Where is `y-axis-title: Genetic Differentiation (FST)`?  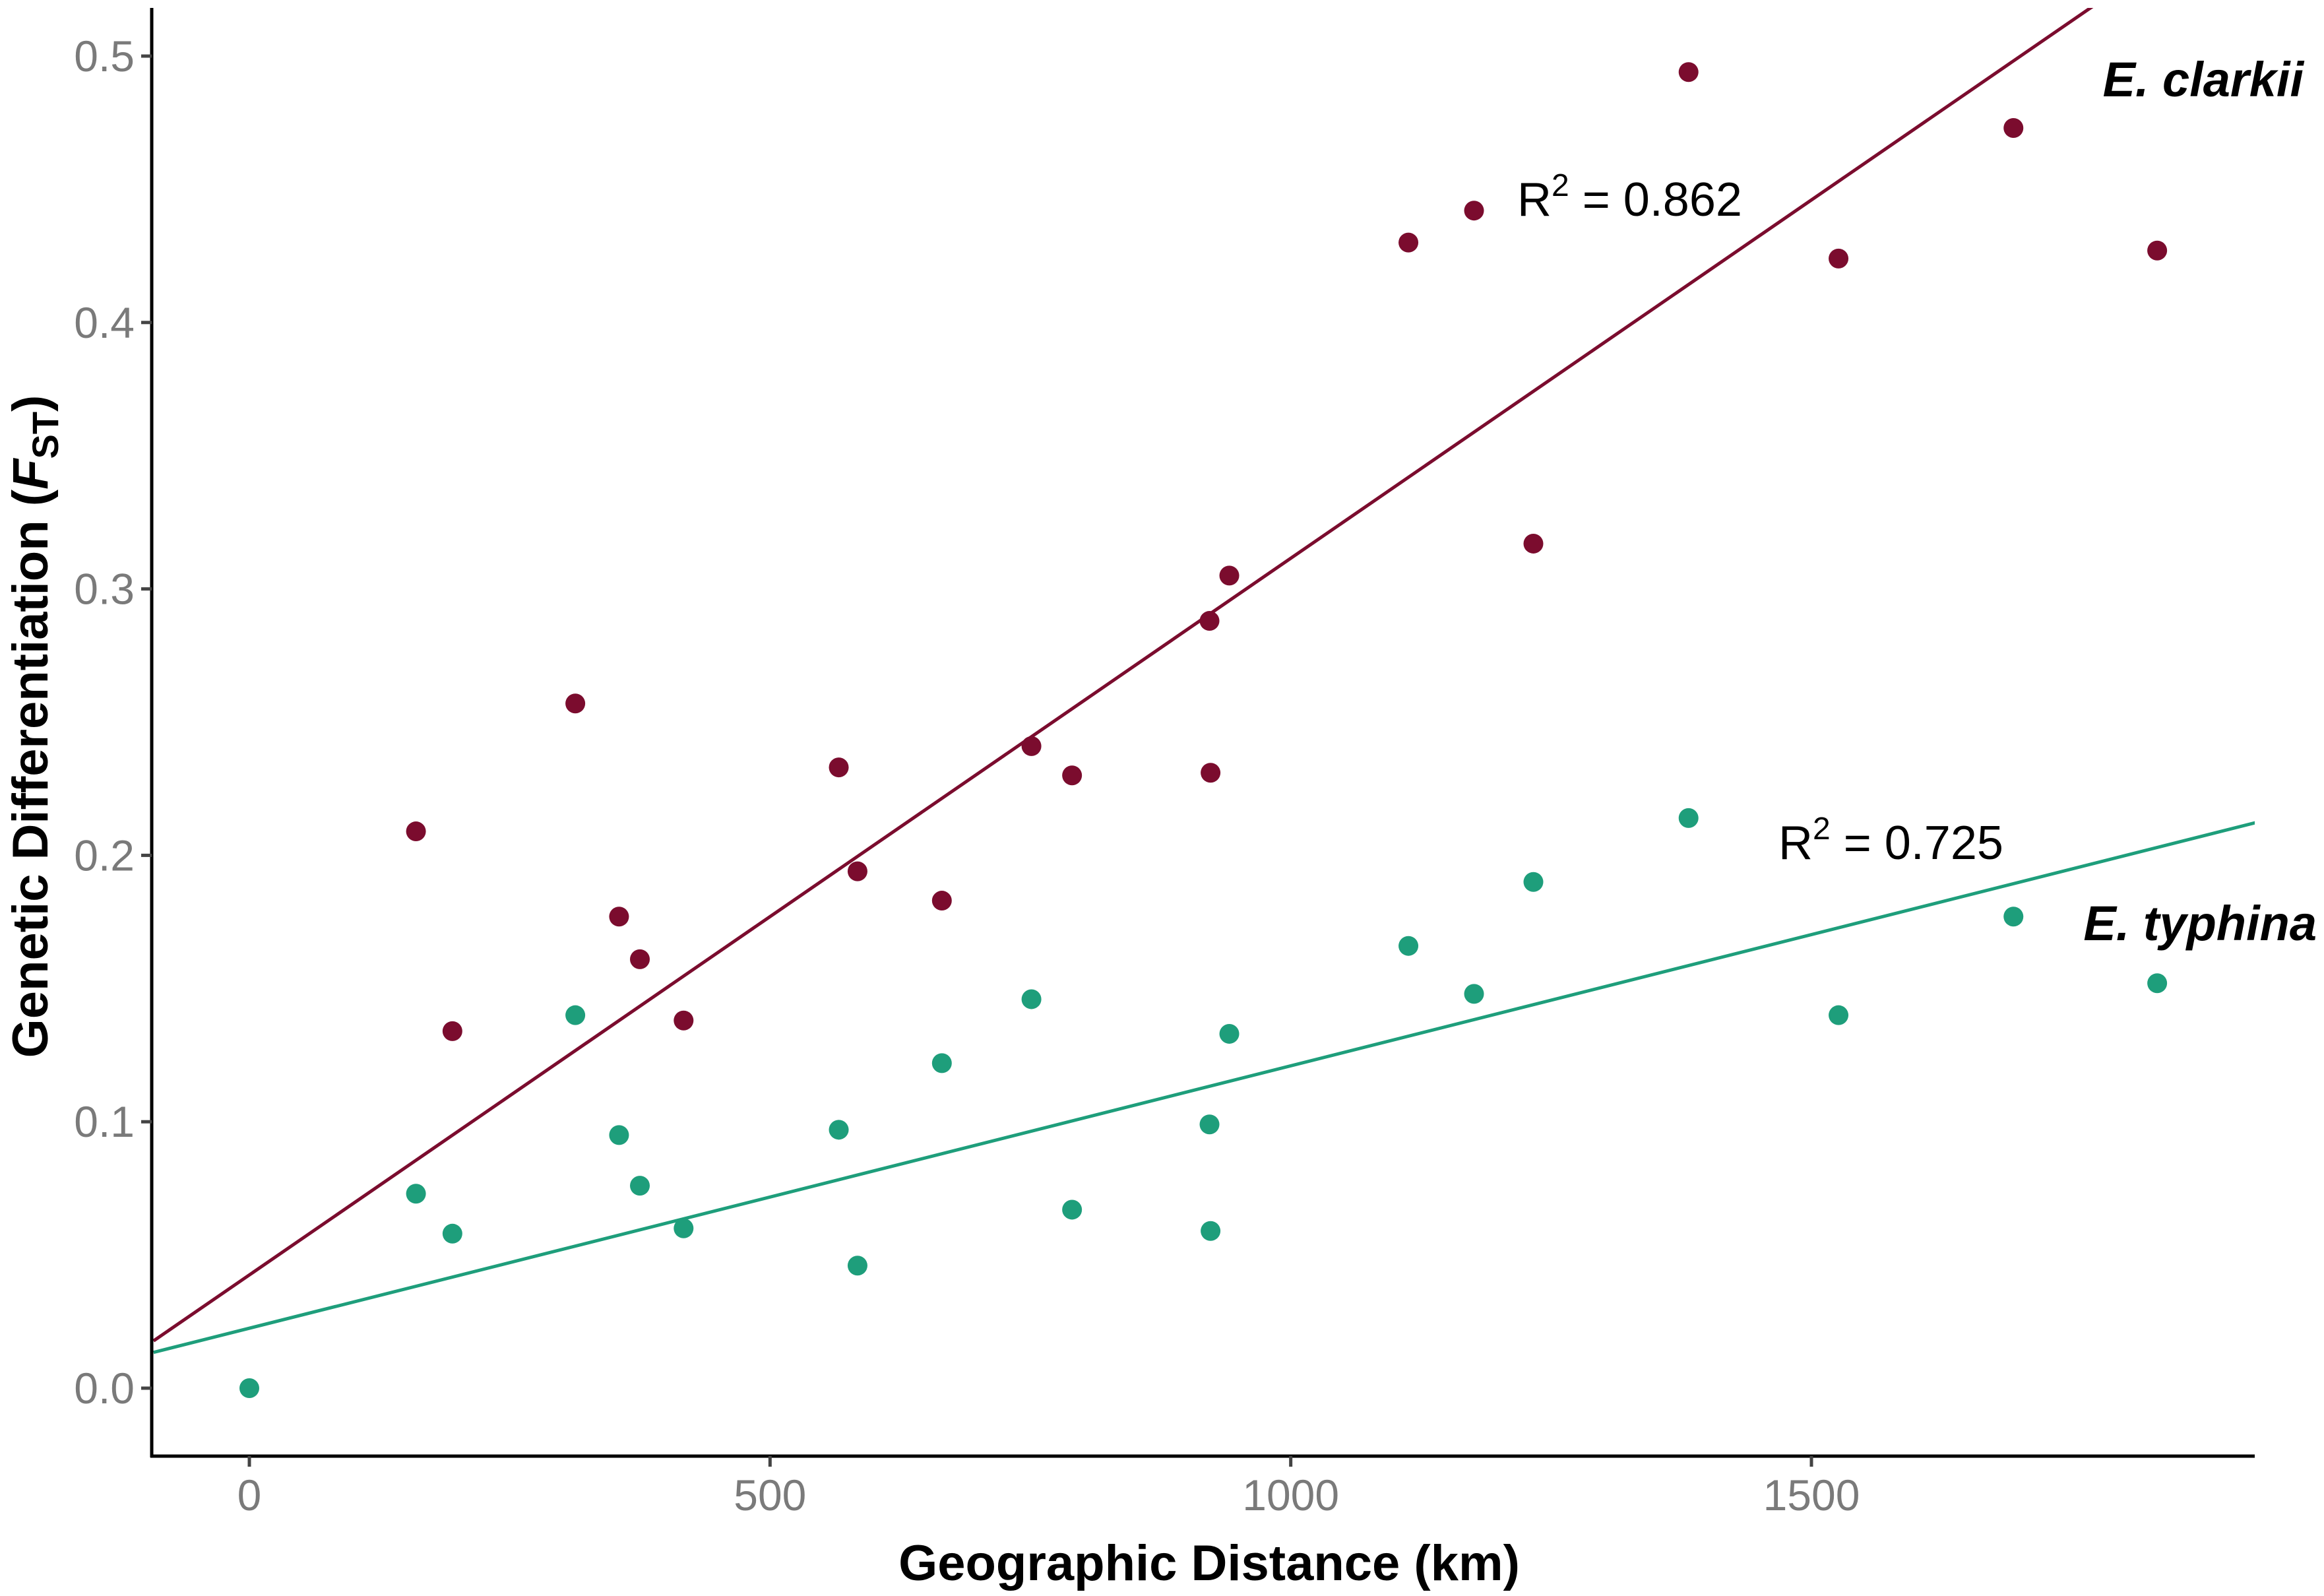 y-axis-title: Genetic Differentiation (FST) is located at coordinates (34, 727).